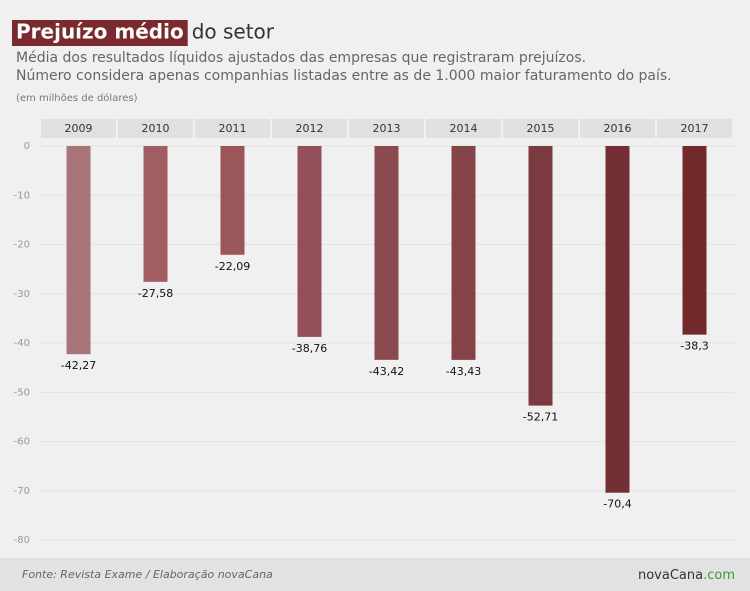 The image size is (750, 591). Describe the element at coordinates (375, 574) in the screenshot. I see `footer` at that location.